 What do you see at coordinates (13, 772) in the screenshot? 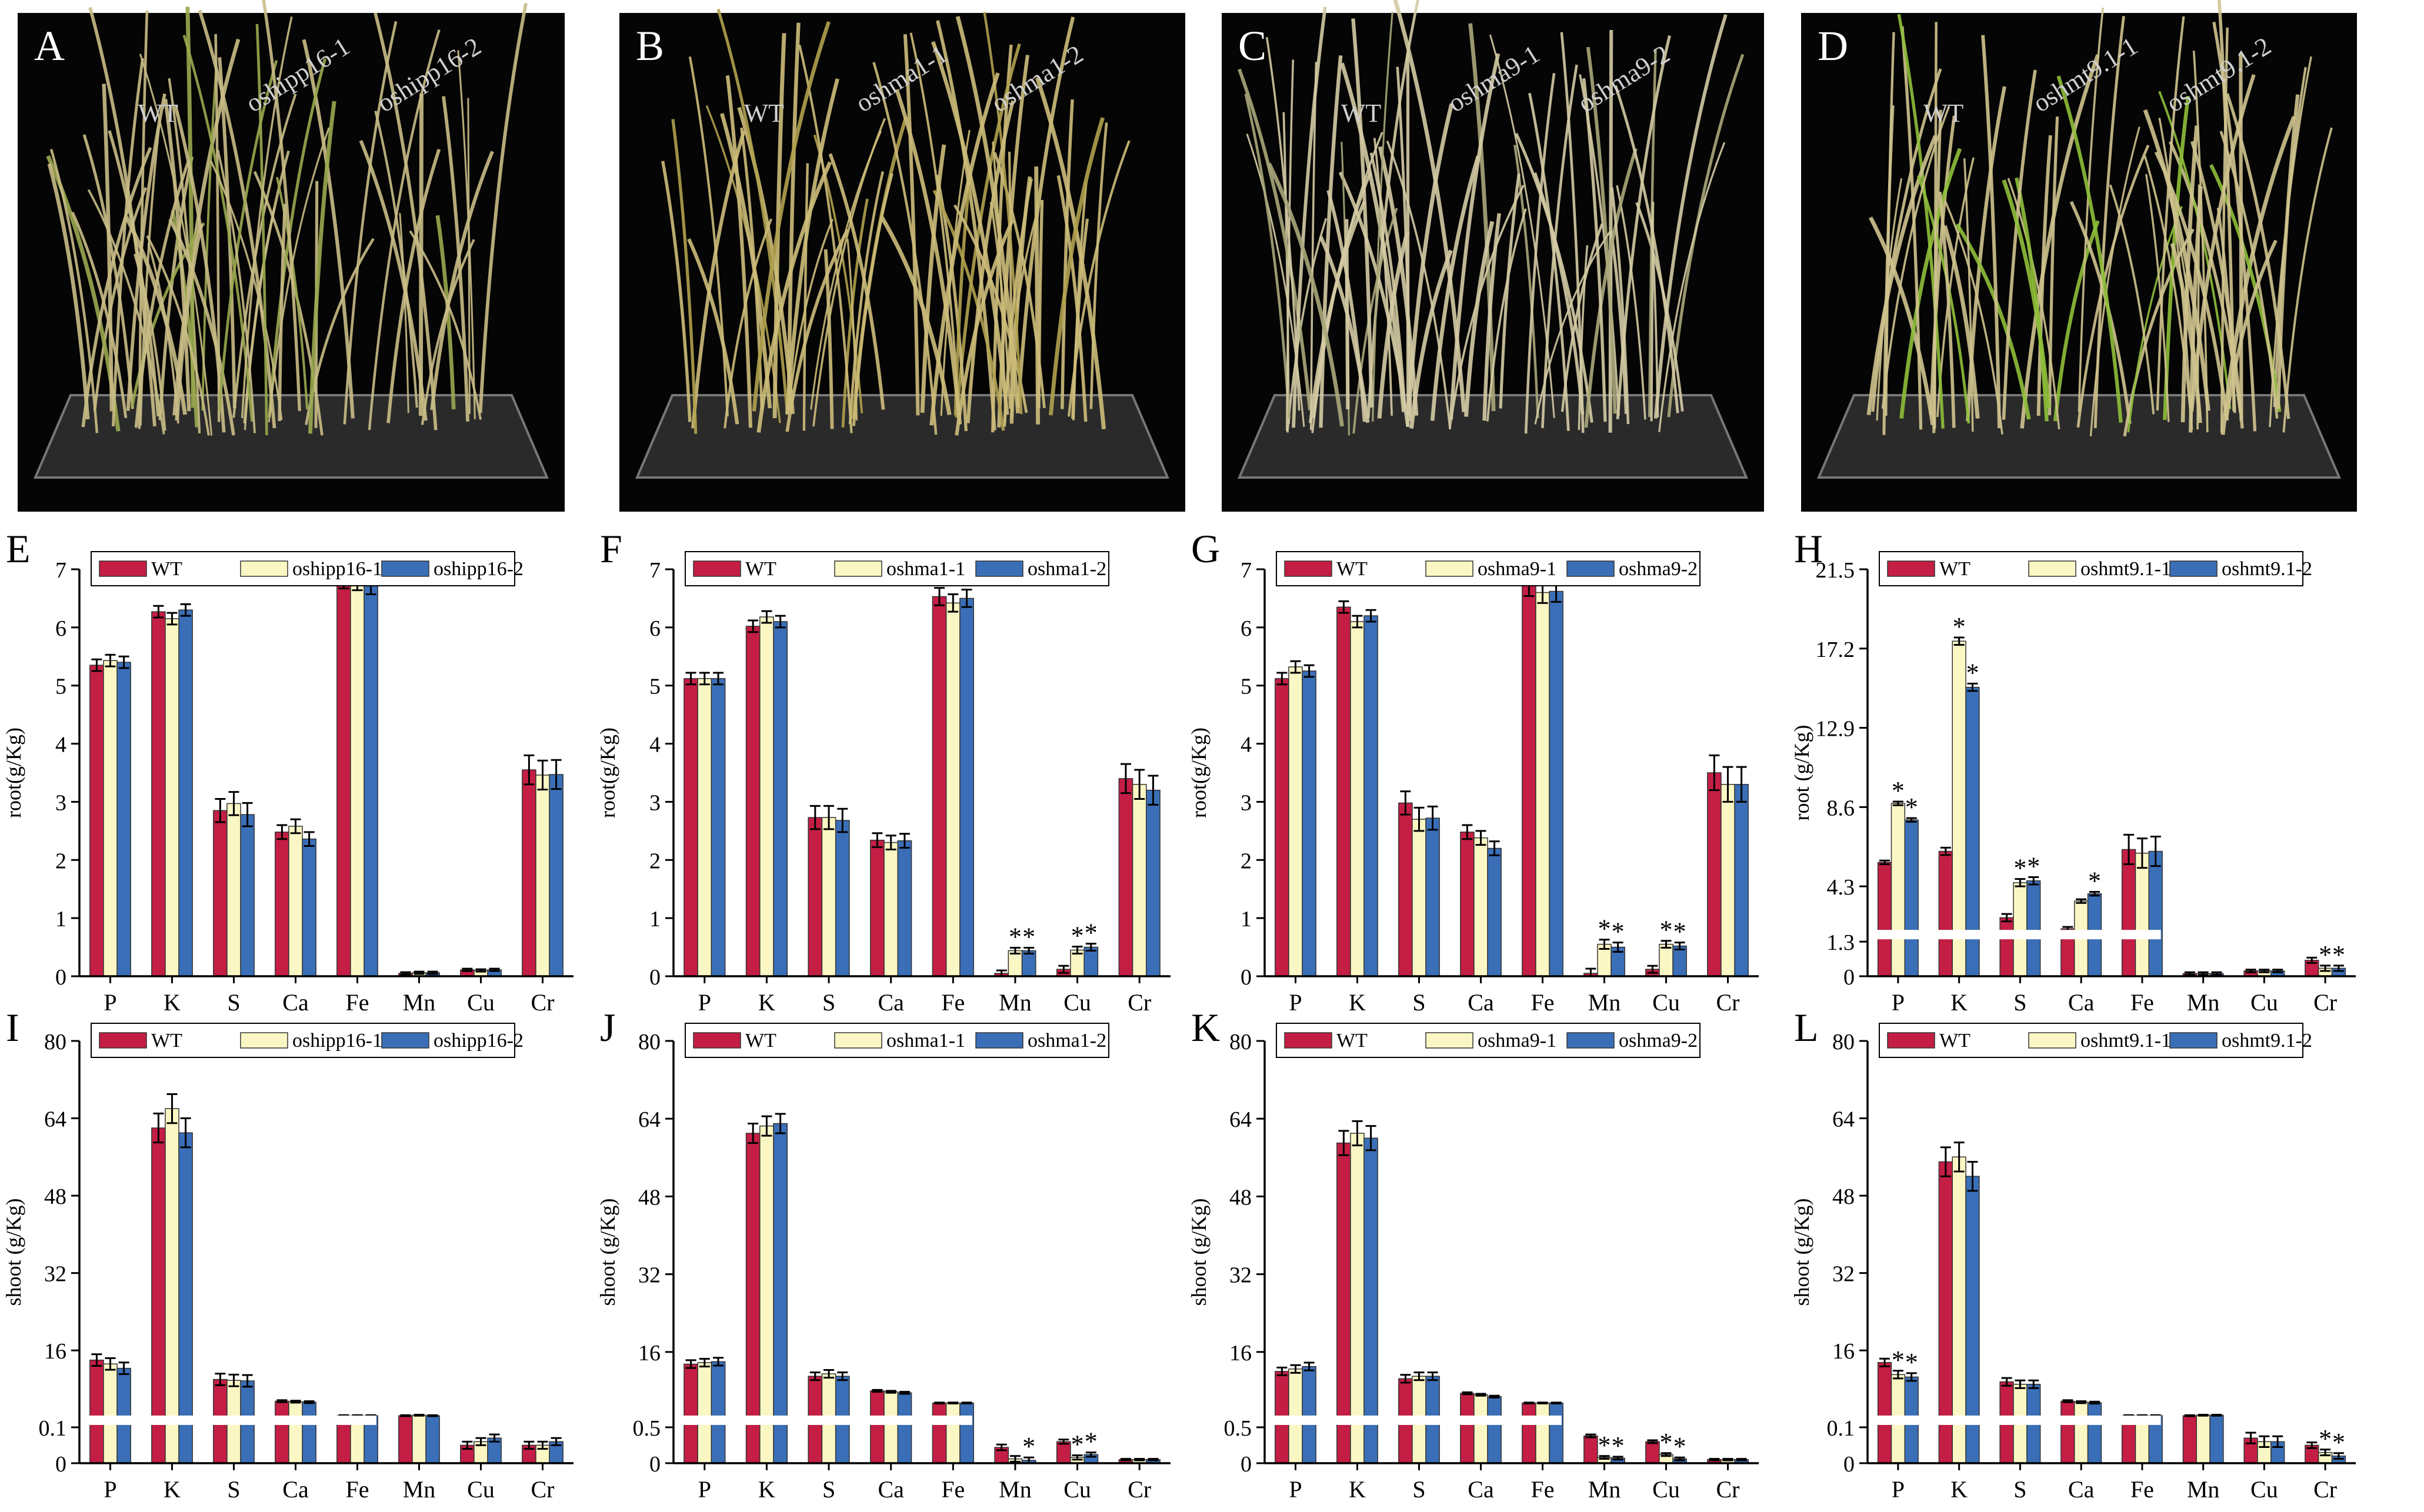
I see `y-axis-label: root(g/Kg)` at bounding box center [13, 772].